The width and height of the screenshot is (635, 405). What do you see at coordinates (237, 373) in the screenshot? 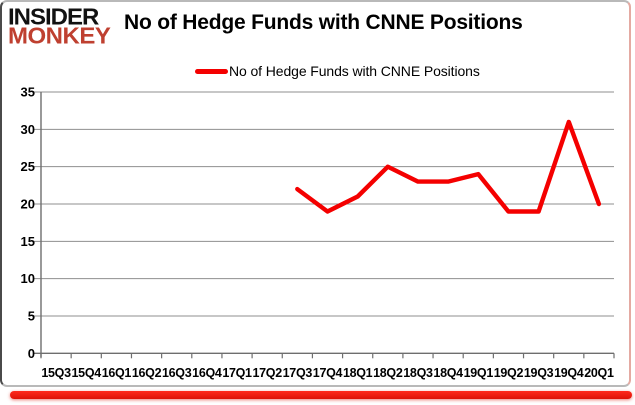
I see `x-tick-label: 17Q1` at bounding box center [237, 373].